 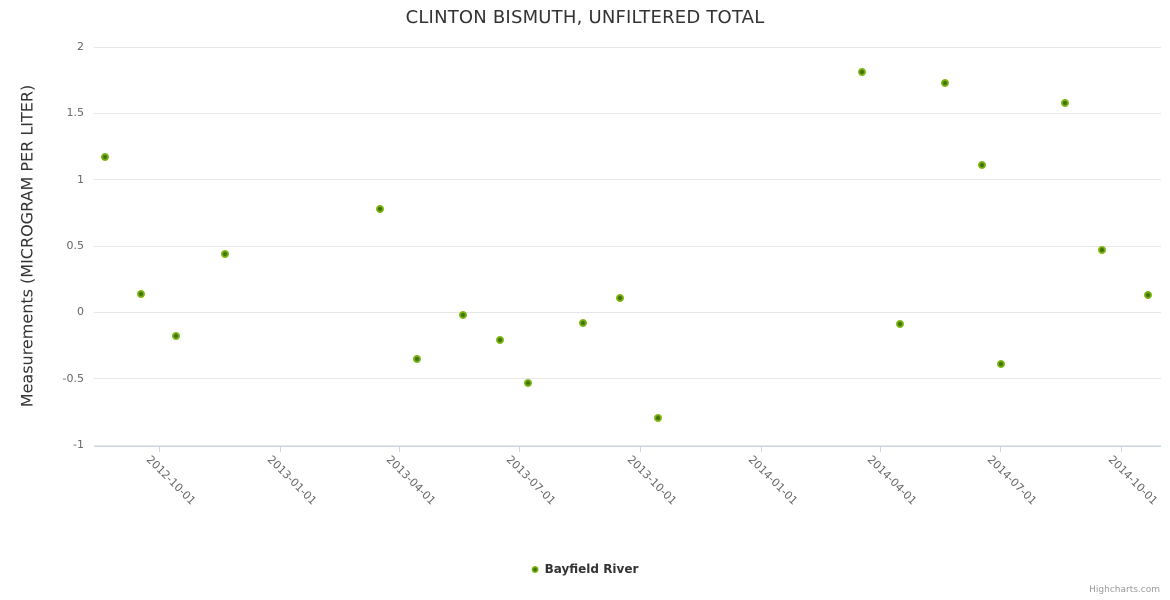 I want to click on x-axis-label: 2014-04-01, so click(x=892, y=480).